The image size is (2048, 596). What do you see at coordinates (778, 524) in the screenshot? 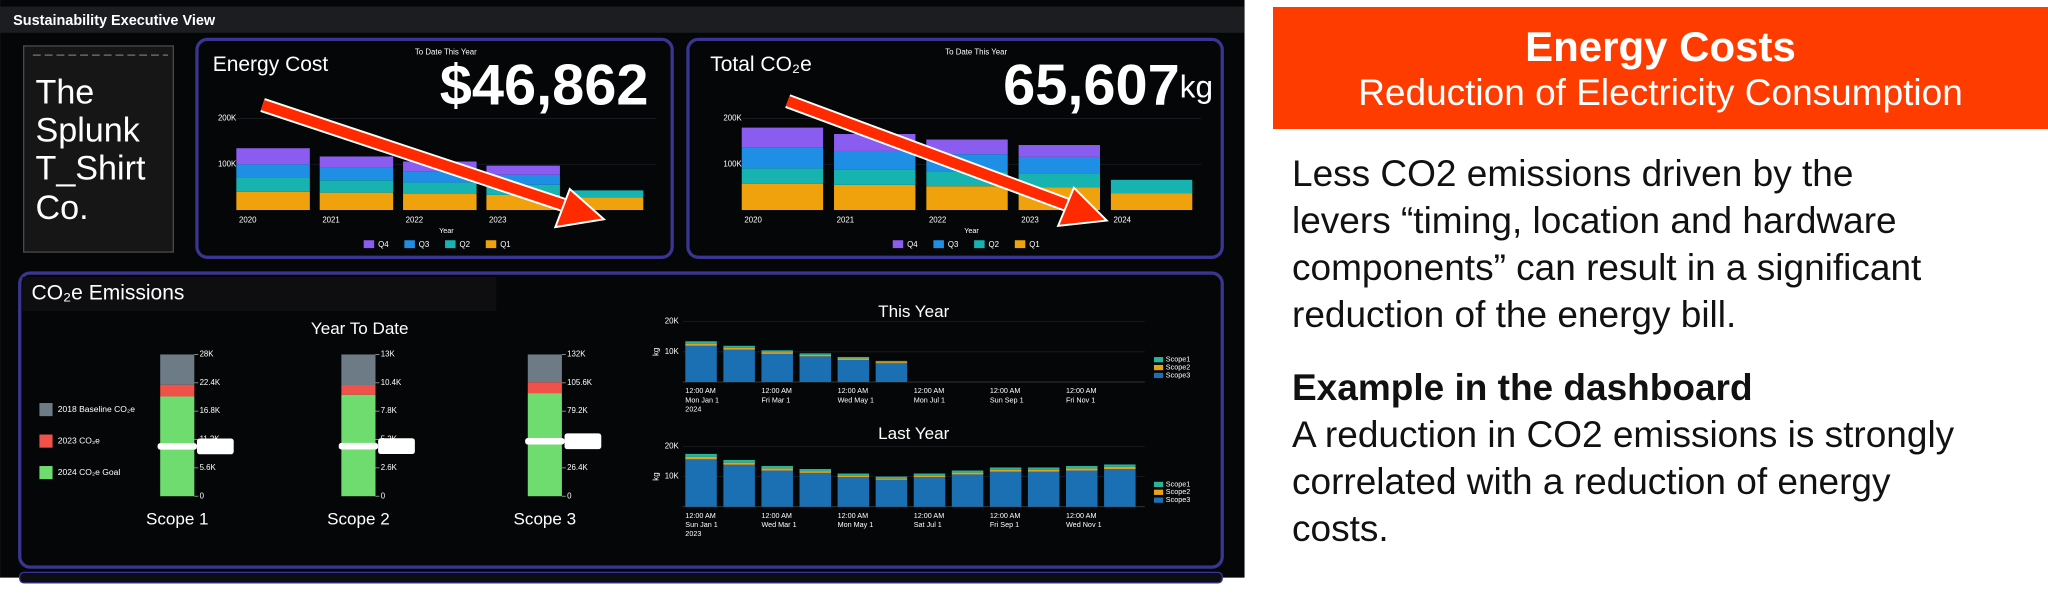
I see `x-tick-label: Wed Mar 1` at bounding box center [778, 524].